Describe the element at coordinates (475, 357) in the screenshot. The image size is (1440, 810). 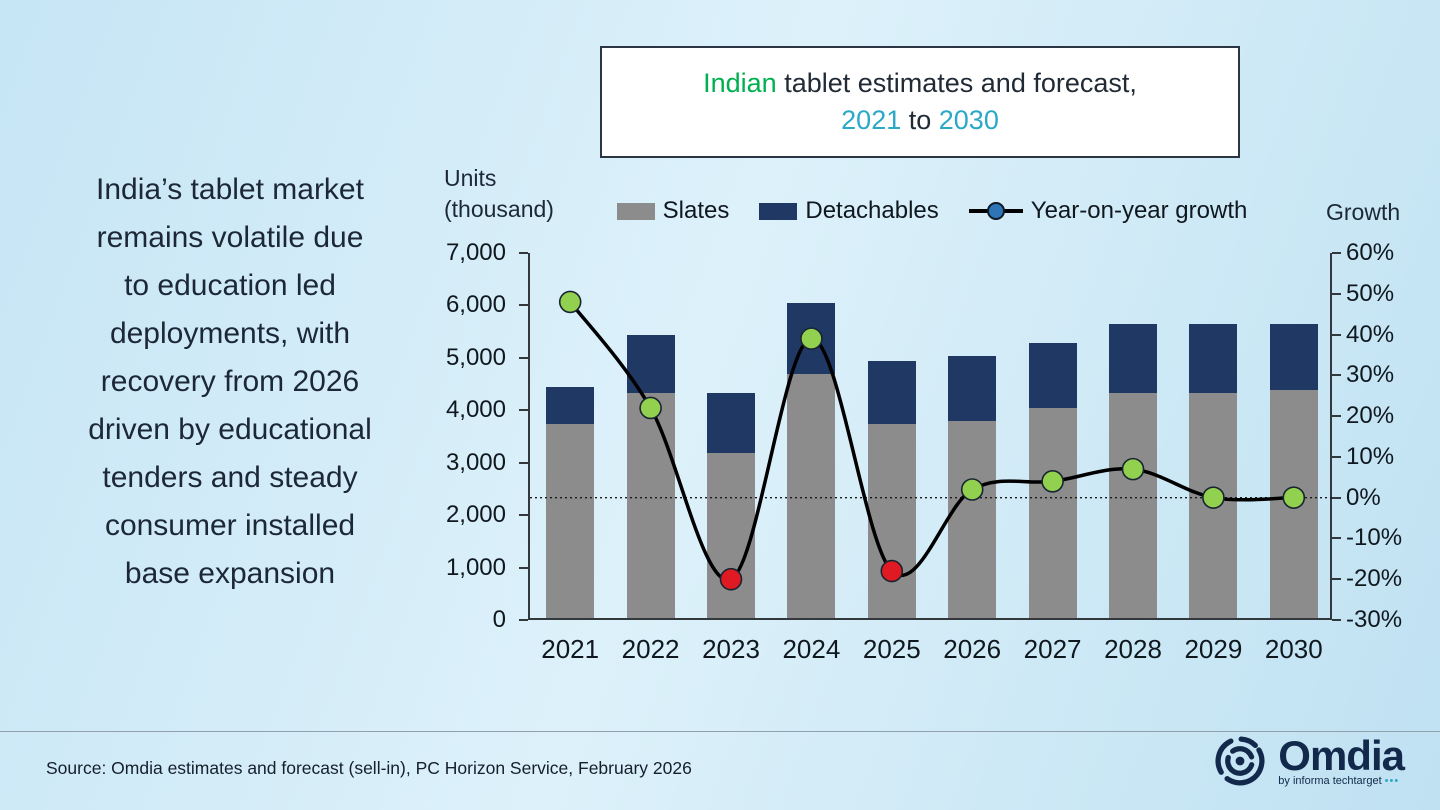
I see `left-axis-tick-label: 5,000` at that location.